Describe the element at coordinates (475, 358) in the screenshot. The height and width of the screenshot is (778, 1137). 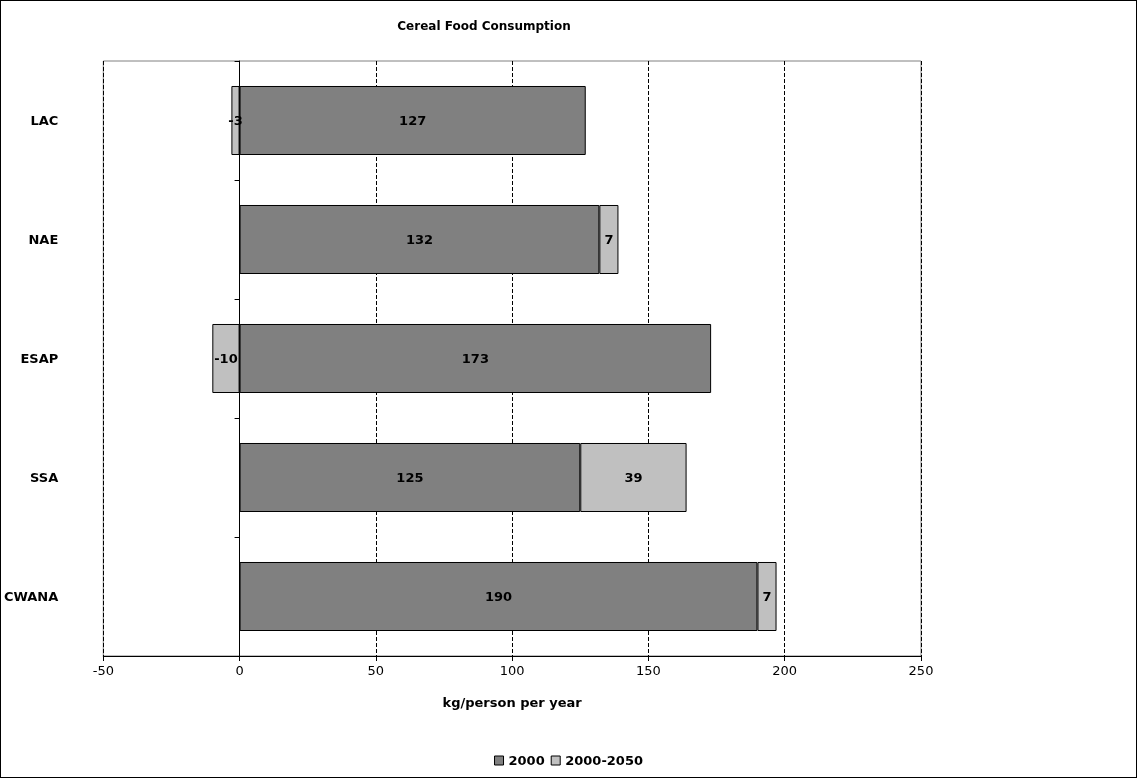
I see `data-label: 173` at that location.